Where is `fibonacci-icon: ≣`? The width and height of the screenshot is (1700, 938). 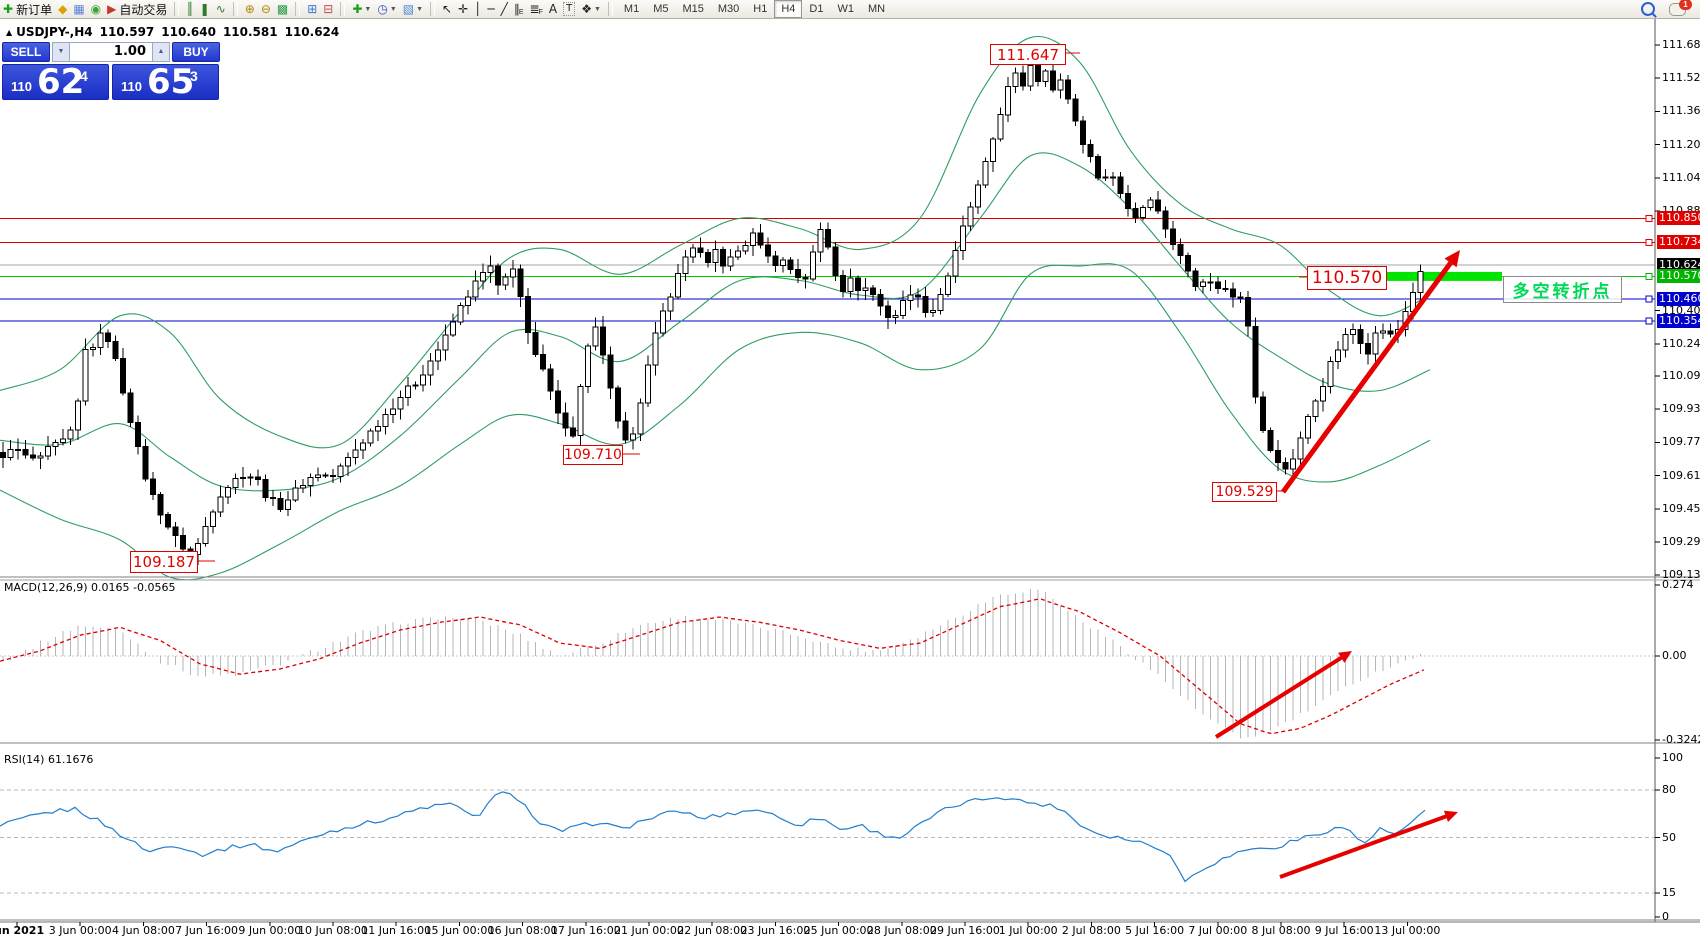 fibonacci-icon: ≣ is located at coordinates (534, 8).